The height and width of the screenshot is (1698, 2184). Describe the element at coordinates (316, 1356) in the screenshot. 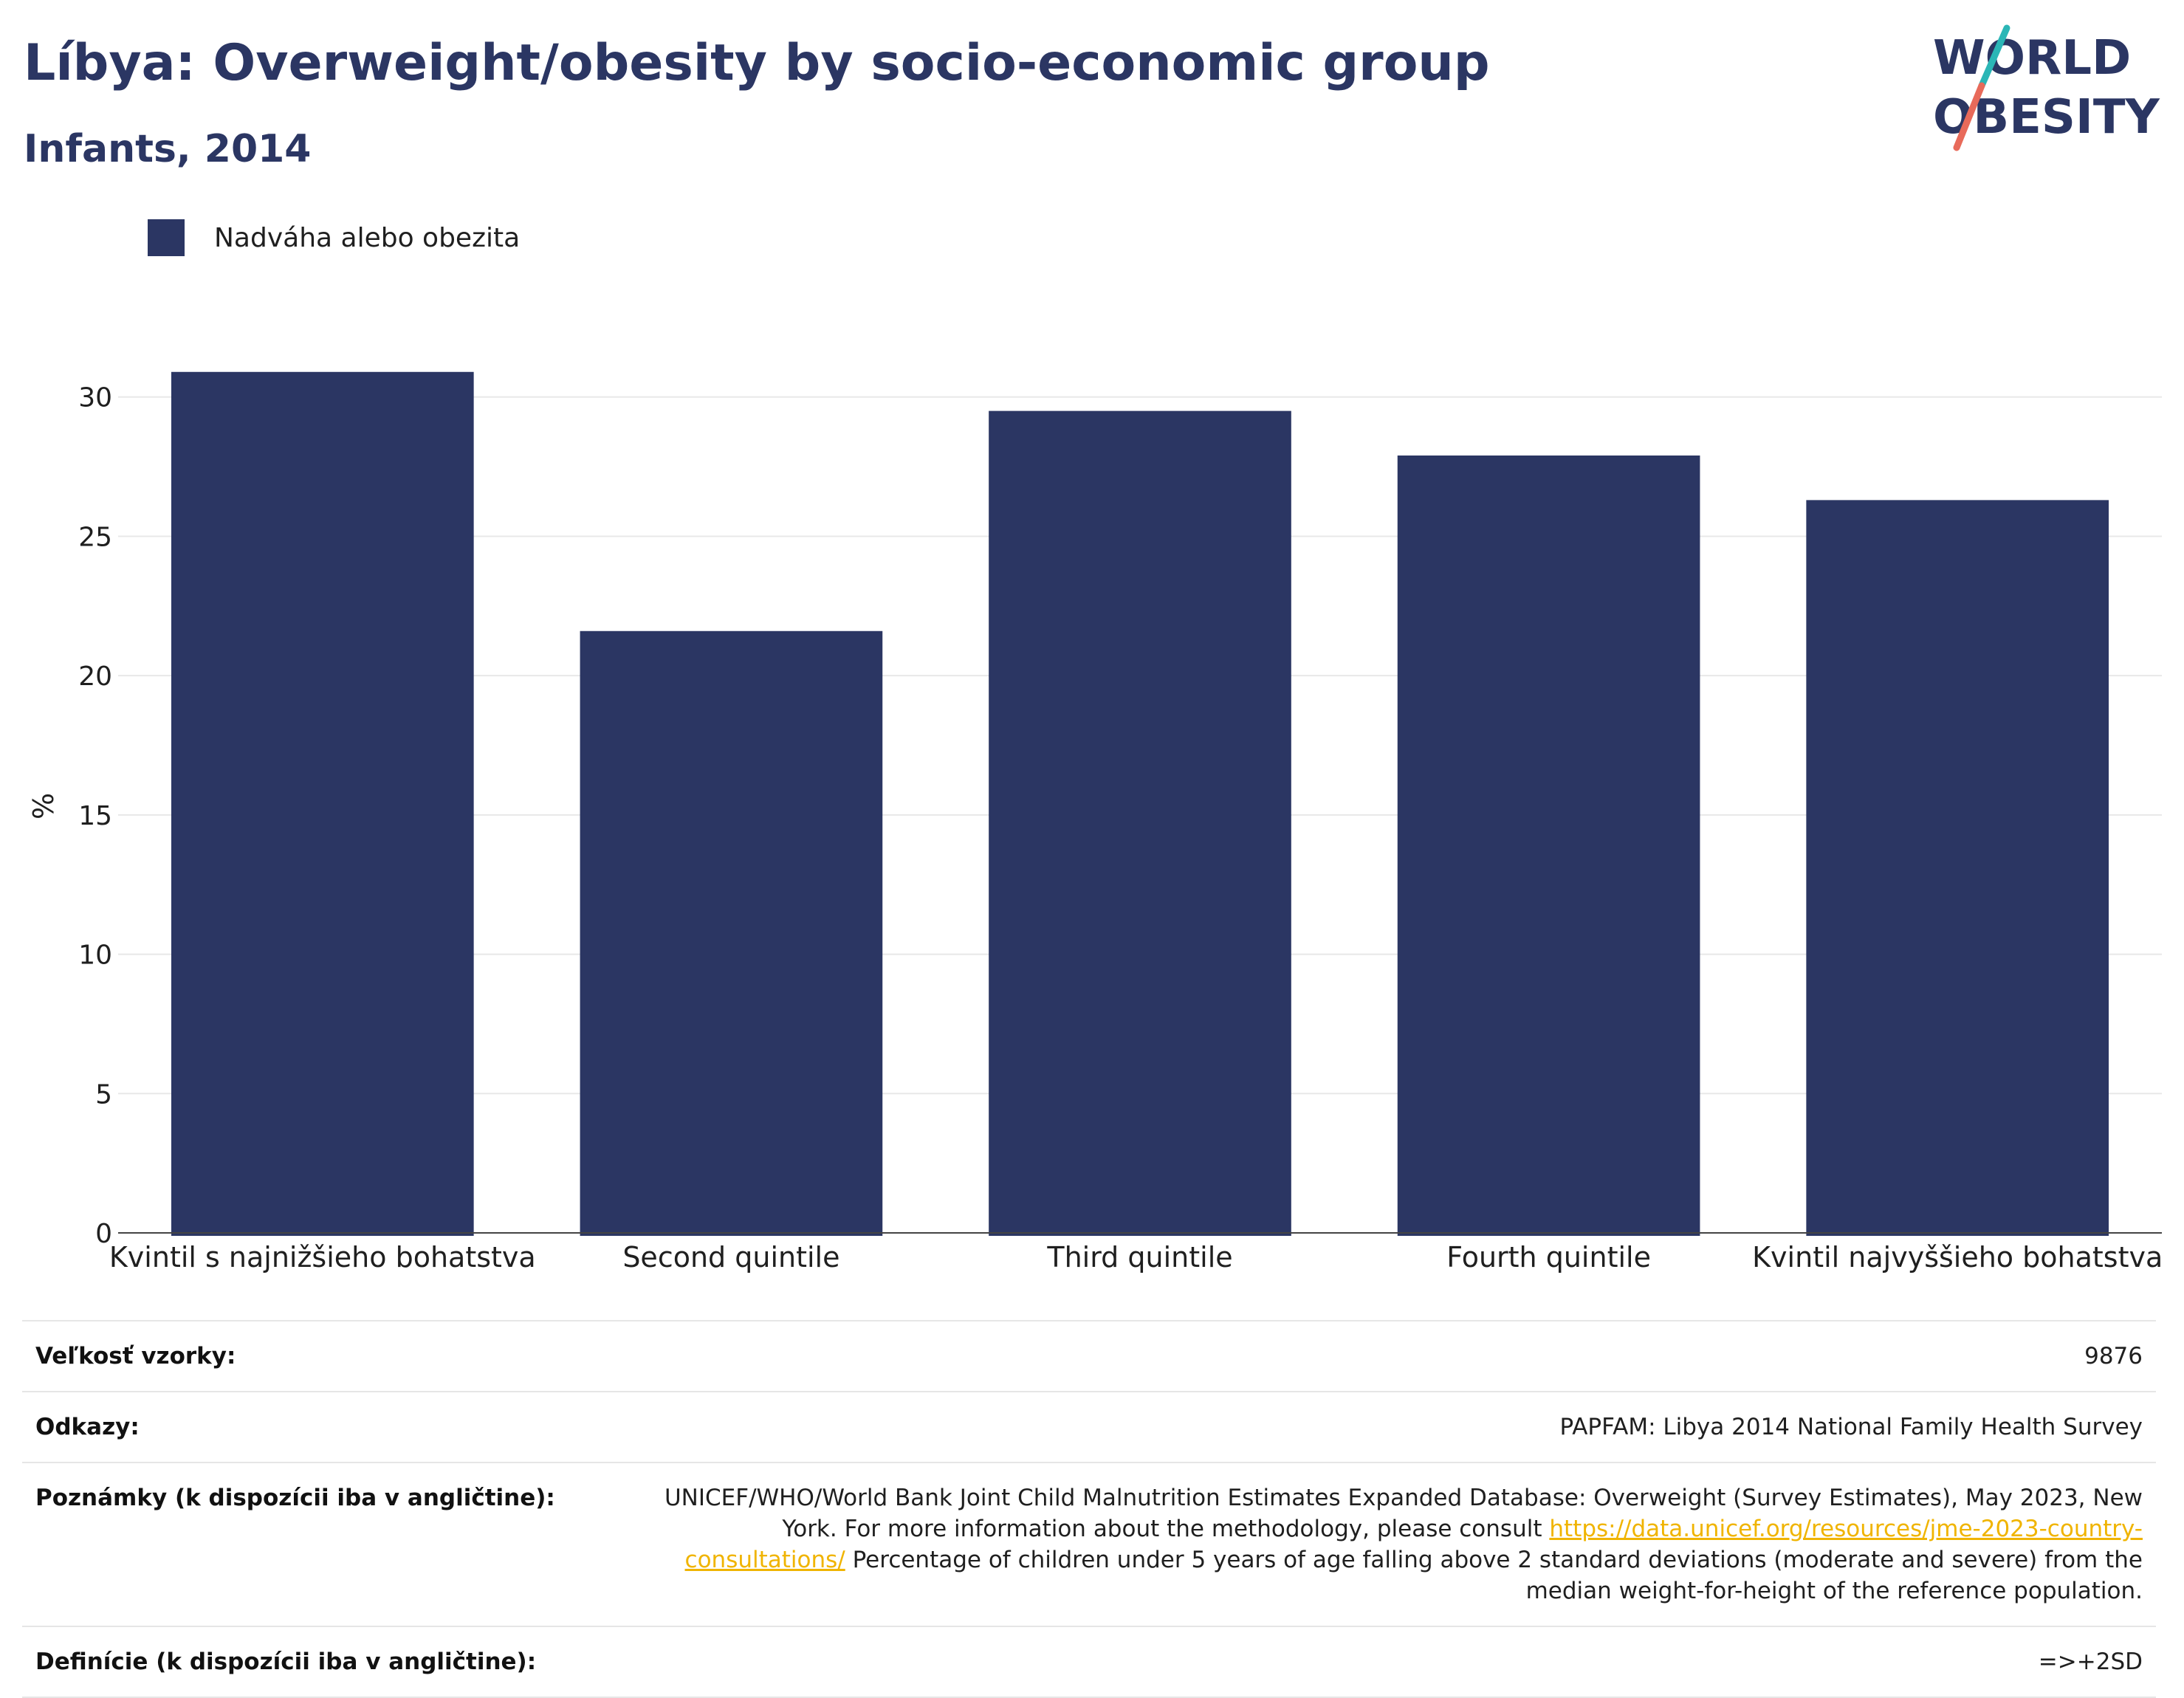

I see `sample-size-label: Veľkosť vzorky:` at that location.